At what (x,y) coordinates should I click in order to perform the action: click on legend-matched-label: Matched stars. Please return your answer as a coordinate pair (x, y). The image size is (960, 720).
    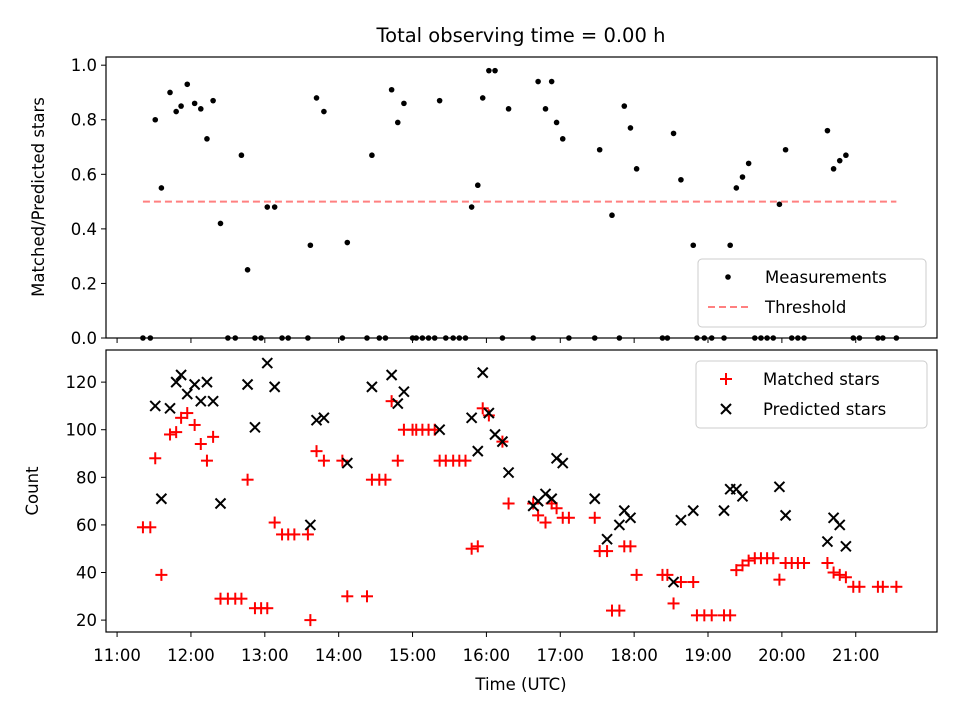
    Looking at the image, I should click on (821, 379).